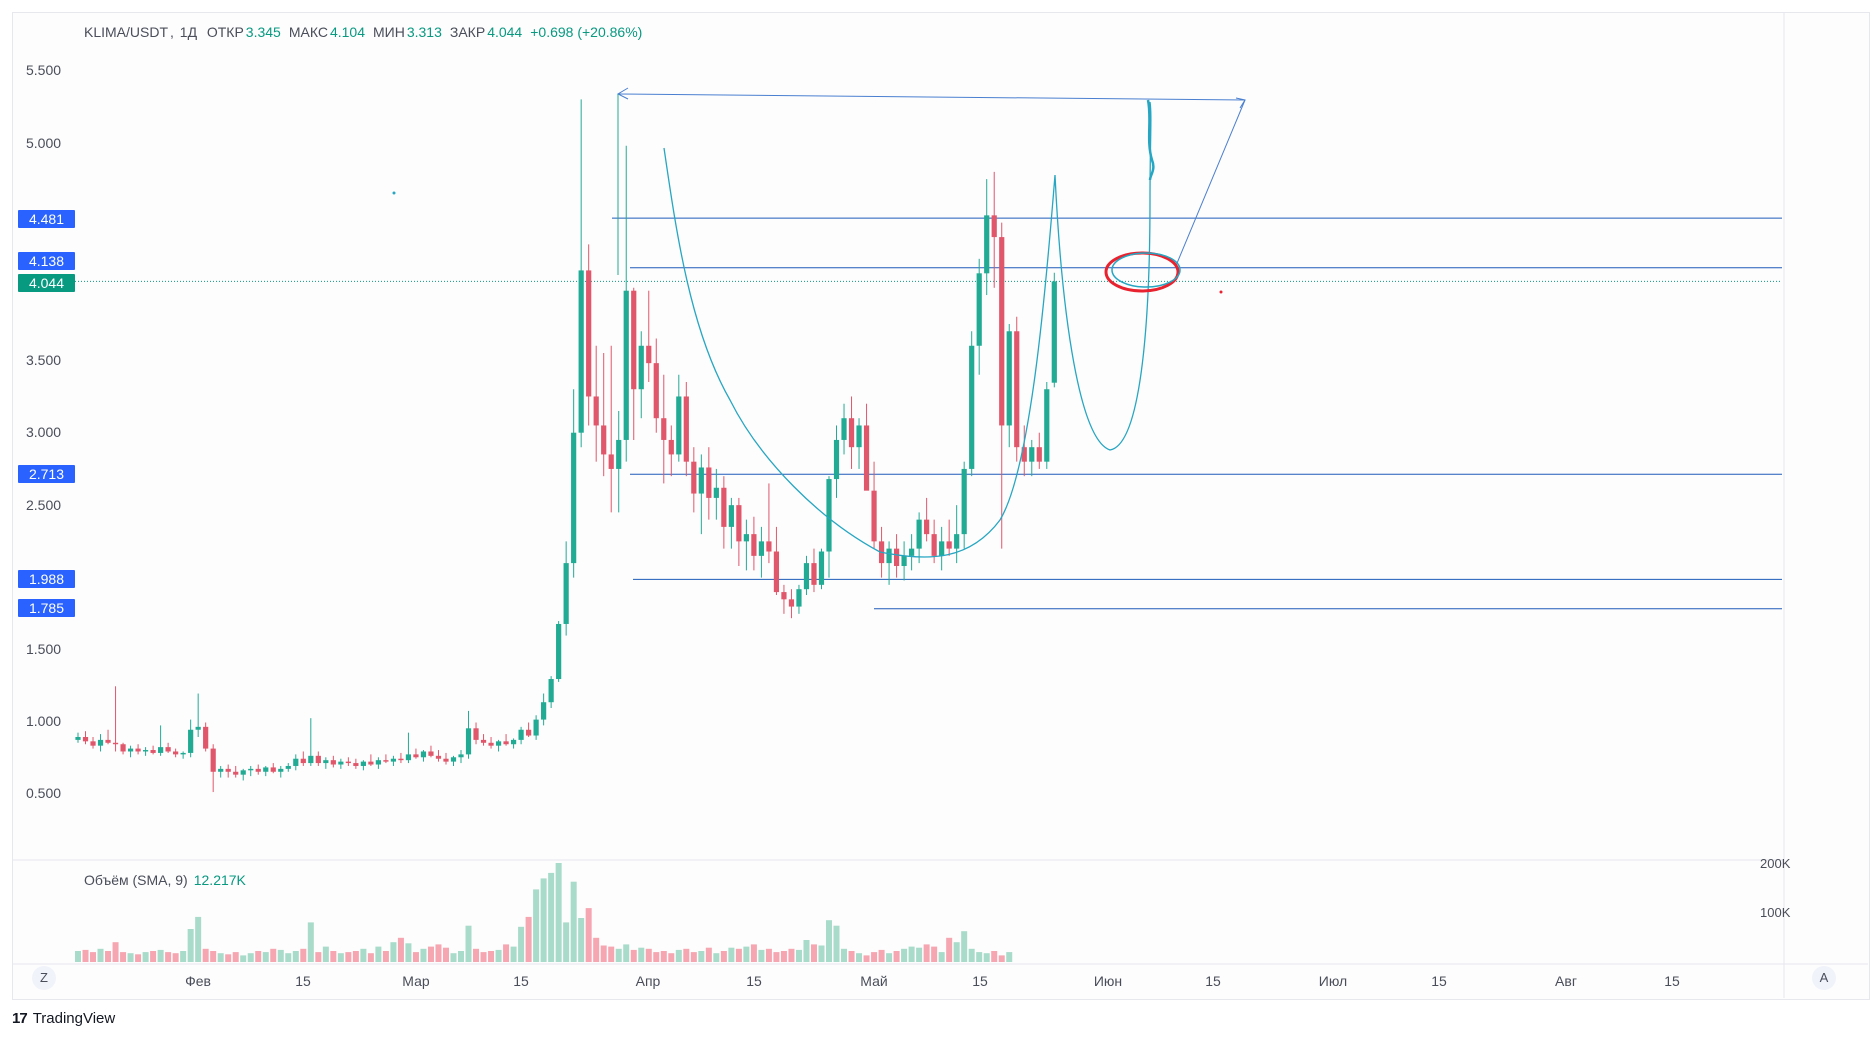 Image resolution: width=1875 pixels, height=1042 pixels. What do you see at coordinates (1108, 981) in the screenshot?
I see `time-tick: Июн` at bounding box center [1108, 981].